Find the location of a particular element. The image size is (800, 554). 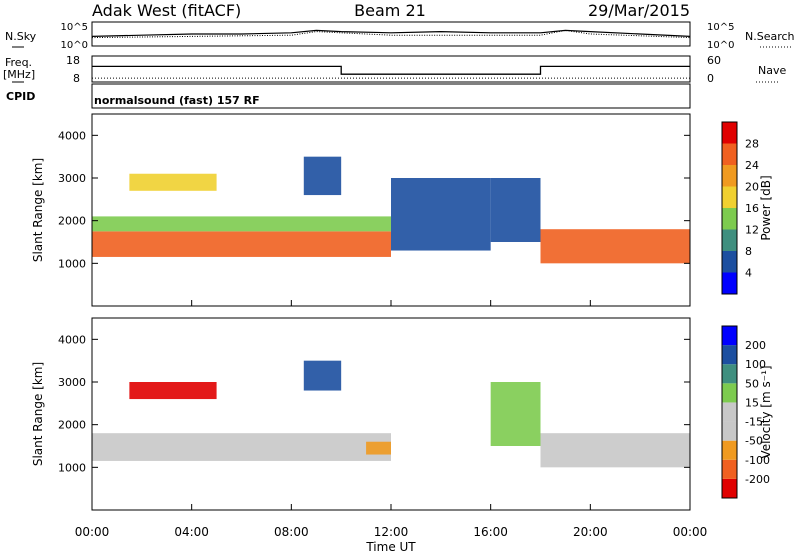

noise-lines is located at coordinates (391, 34).